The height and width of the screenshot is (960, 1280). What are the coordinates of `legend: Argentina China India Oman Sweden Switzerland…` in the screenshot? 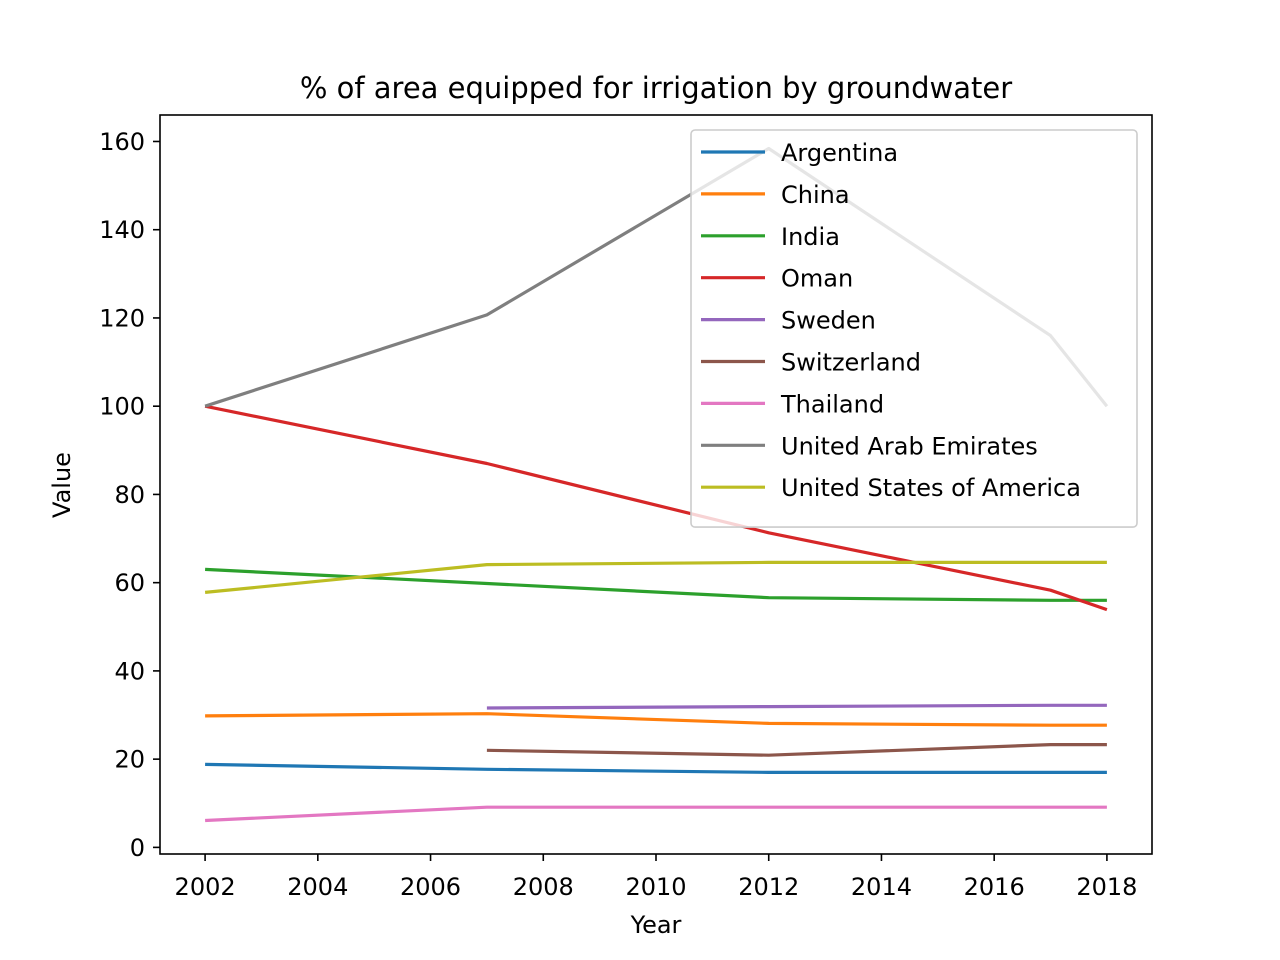 It's located at (914, 328).